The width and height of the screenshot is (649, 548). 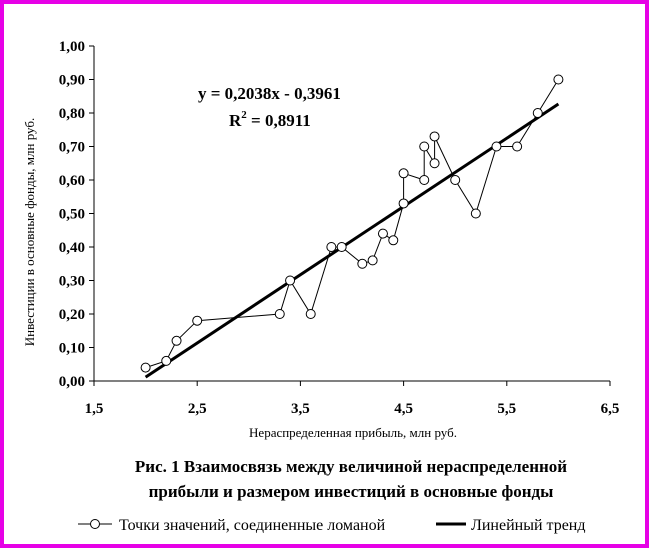 I want to click on y-tick-label: 0,60, so click(x=72, y=181).